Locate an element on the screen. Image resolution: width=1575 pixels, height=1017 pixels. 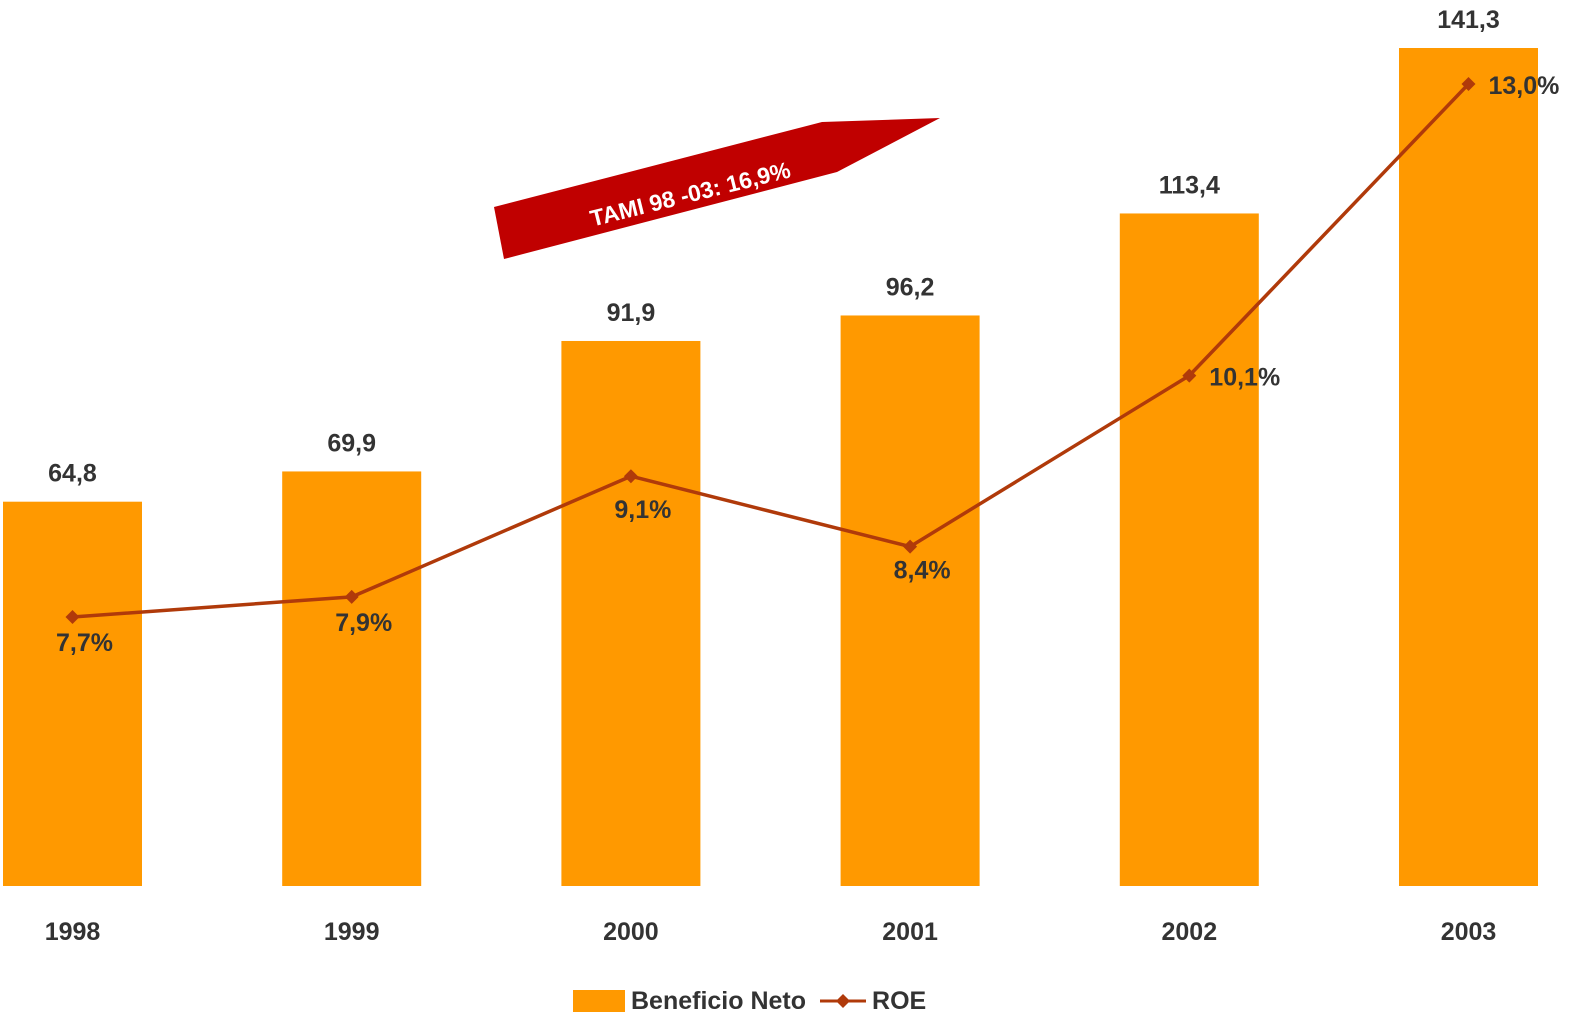
roe-point-2003 is located at coordinates (1468, 84).